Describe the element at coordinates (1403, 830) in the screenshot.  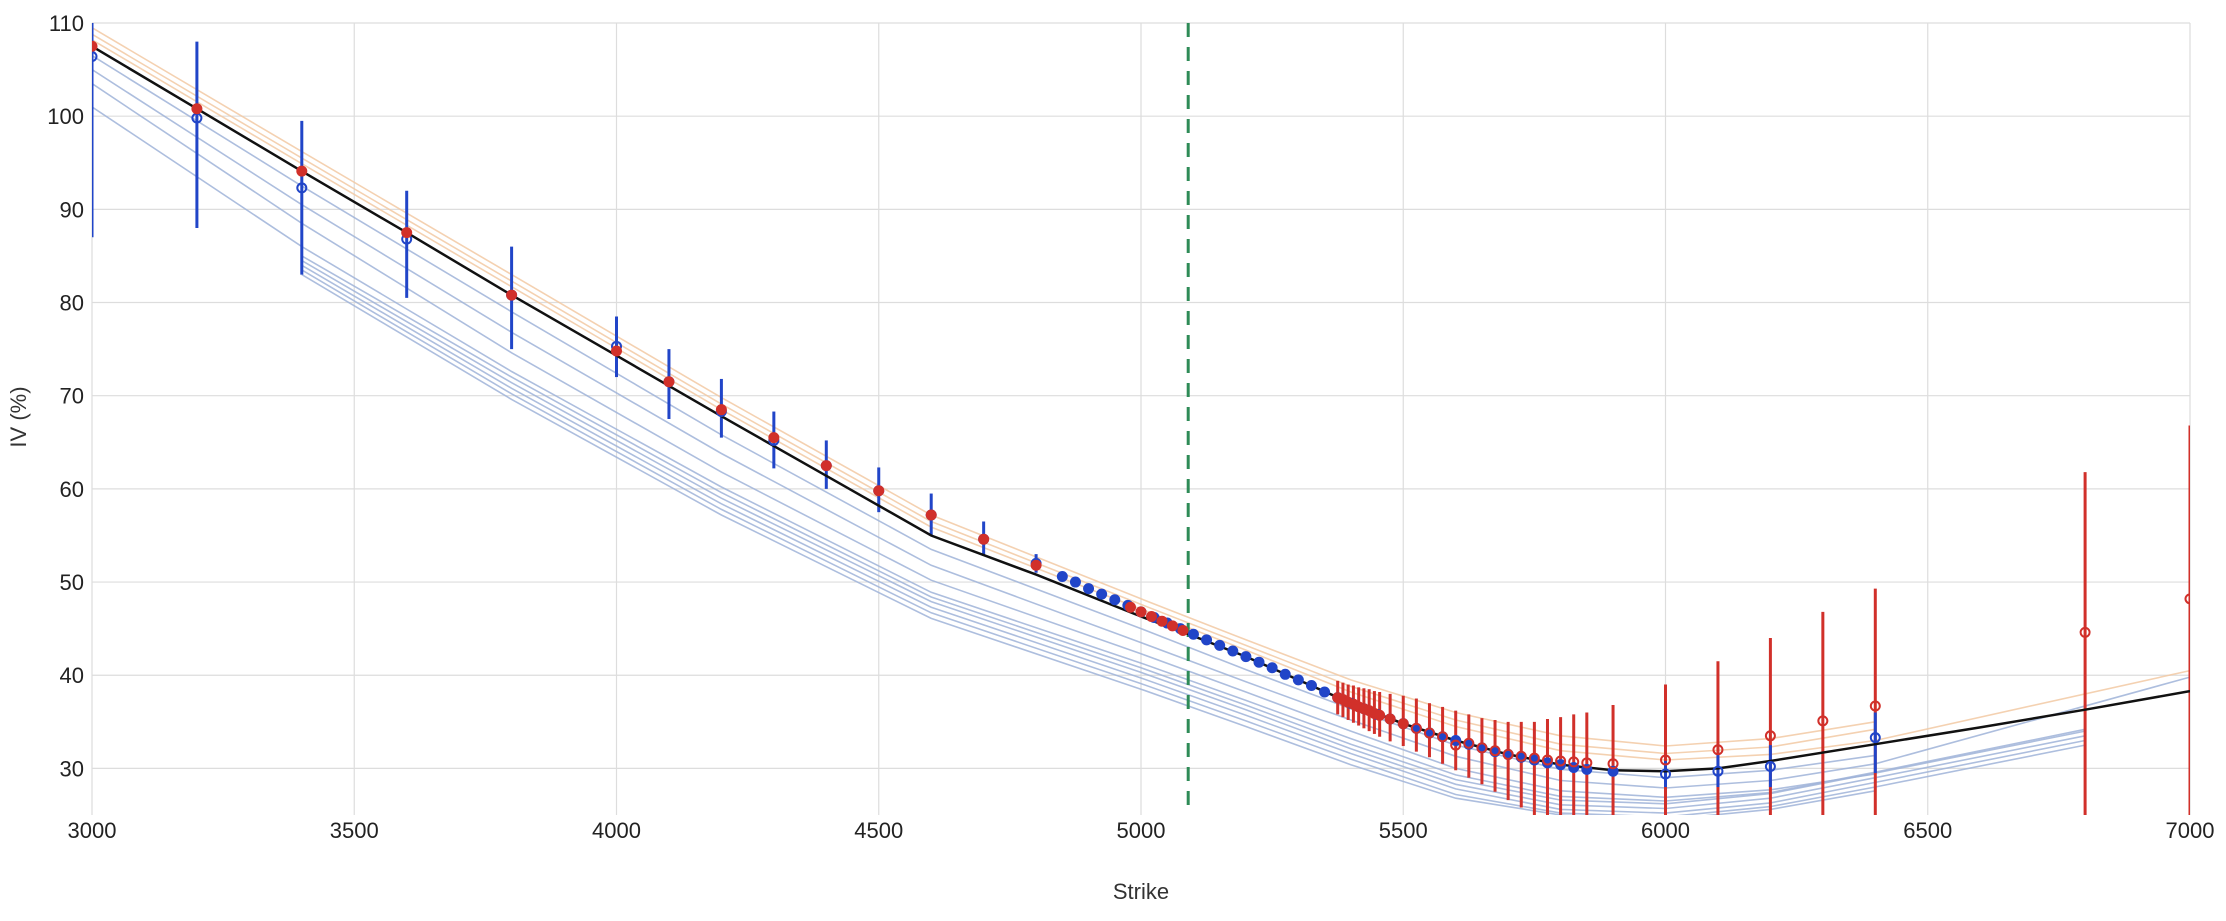
I see `x-tick-label: 5500` at that location.